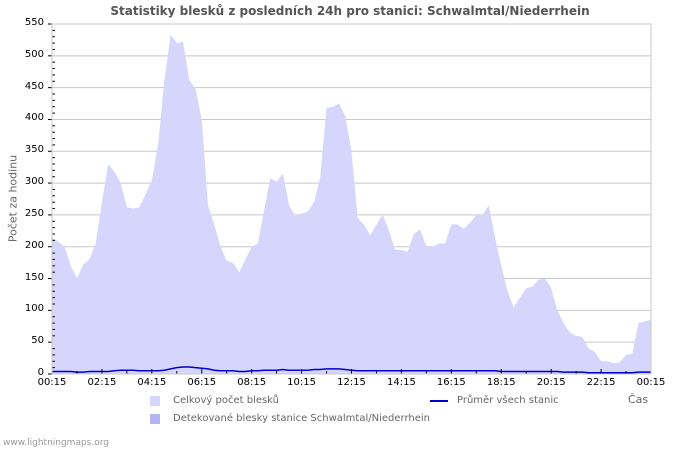  What do you see at coordinates (102, 382) in the screenshot?
I see `x-tick-label: 02:15` at bounding box center [102, 382].